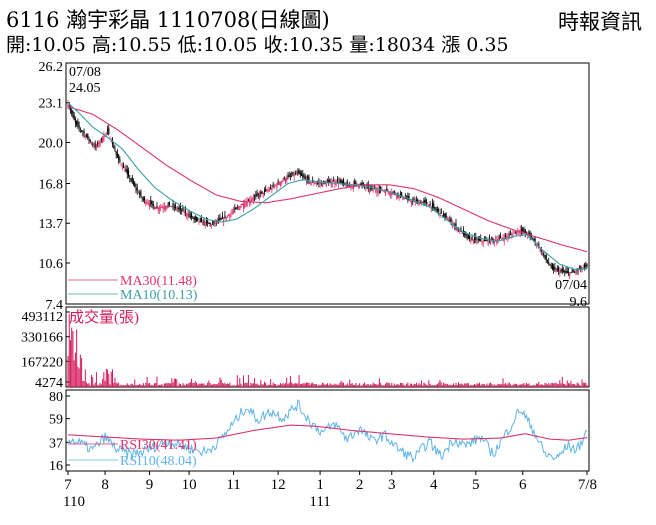 This screenshot has width=656, height=525. What do you see at coordinates (318, 432) in the screenshot?
I see `rsi-panel: 80 59 37 16 RSI30(41.41)RSI10(48.04)` at bounding box center [318, 432].